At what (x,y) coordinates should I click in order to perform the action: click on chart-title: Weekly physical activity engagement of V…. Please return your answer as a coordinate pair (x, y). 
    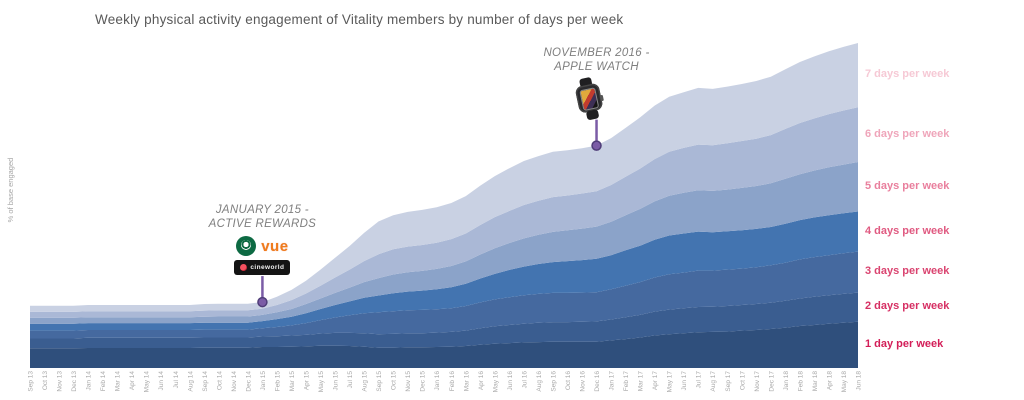
    Looking at the image, I should click on (359, 19).